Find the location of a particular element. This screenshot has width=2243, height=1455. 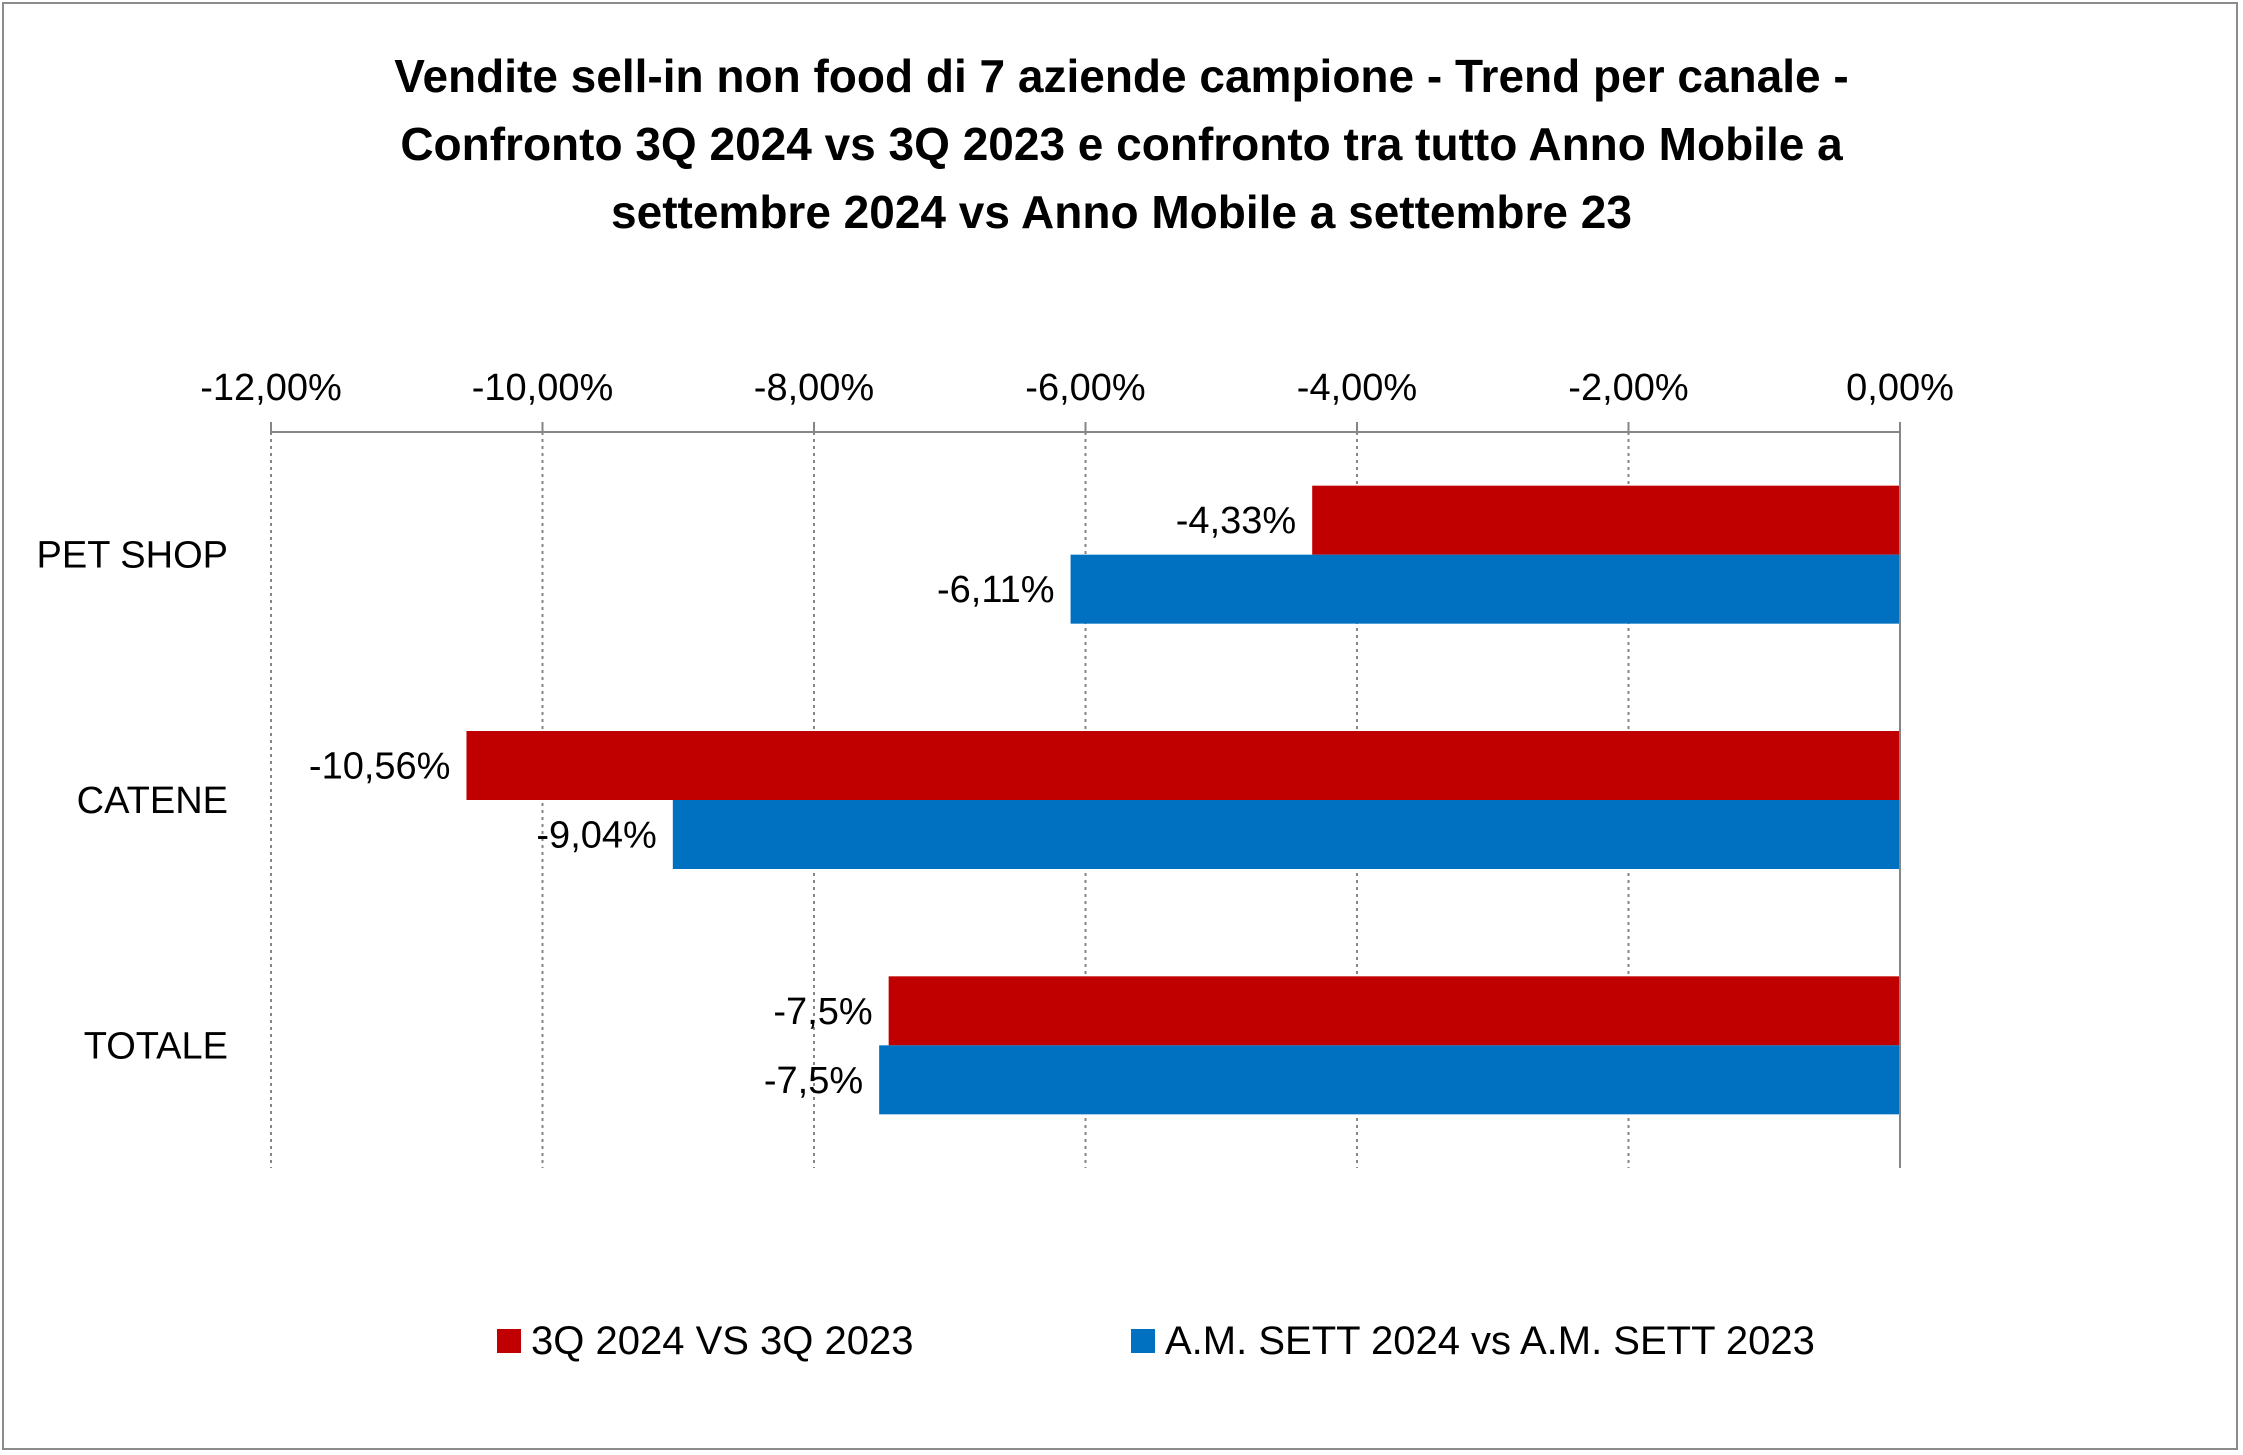

category-label: CATENE is located at coordinates (152, 801).